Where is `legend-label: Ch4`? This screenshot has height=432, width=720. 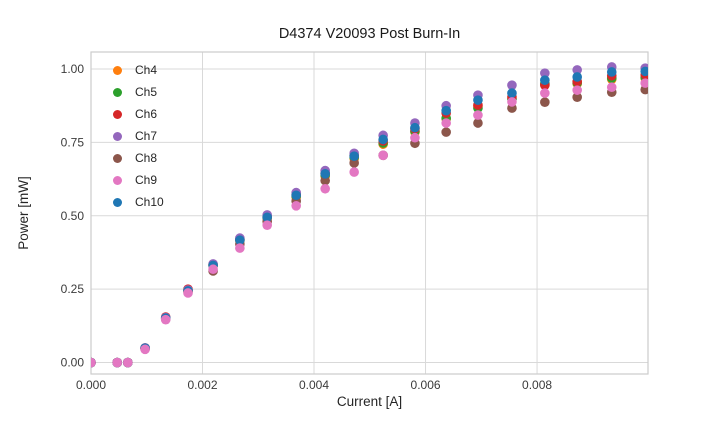 legend-label: Ch4 is located at coordinates (146, 70).